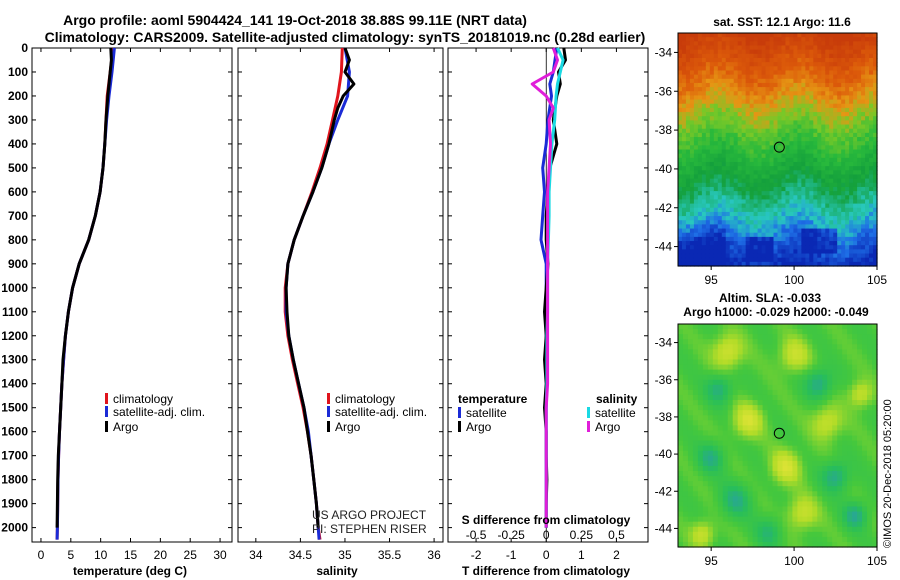 The height and width of the screenshot is (580, 900). Describe the element at coordinates (155, 413) in the screenshot. I see `temperature-legend: climatology satellite-adj. clim. Argo` at that location.